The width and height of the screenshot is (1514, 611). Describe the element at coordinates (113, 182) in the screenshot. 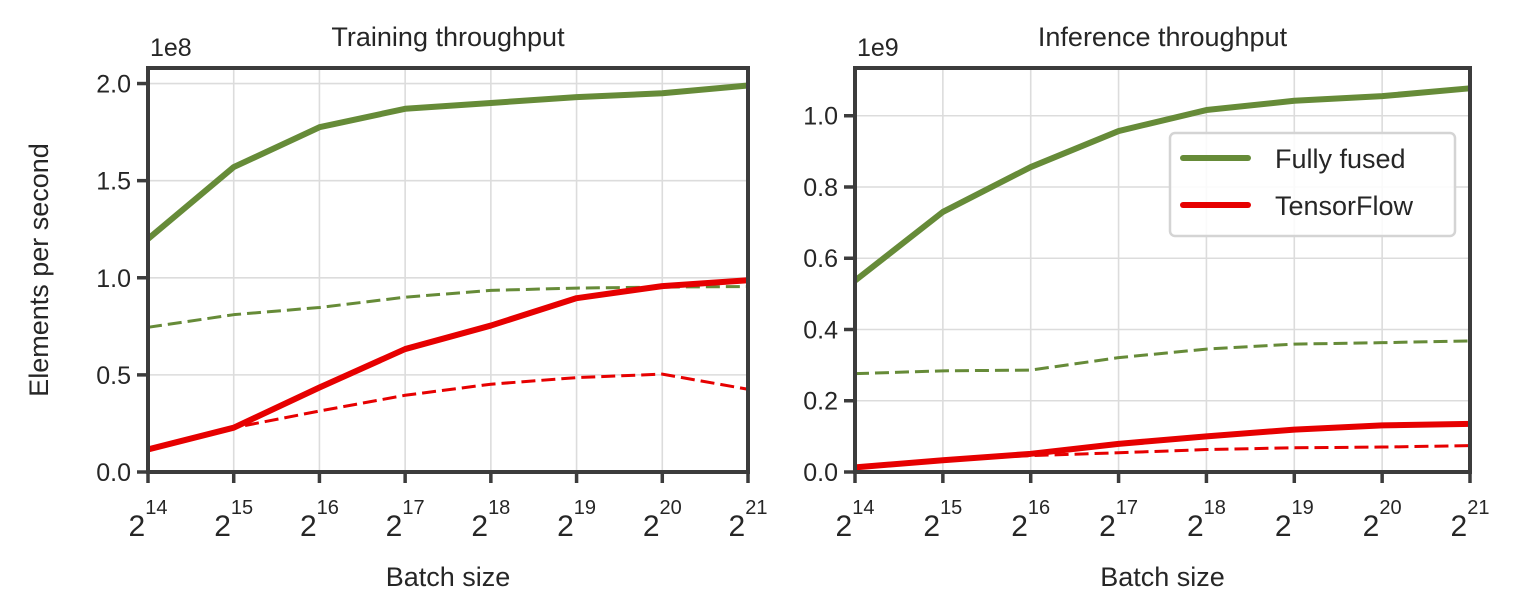

I see `y-tick-label: 1.5` at that location.